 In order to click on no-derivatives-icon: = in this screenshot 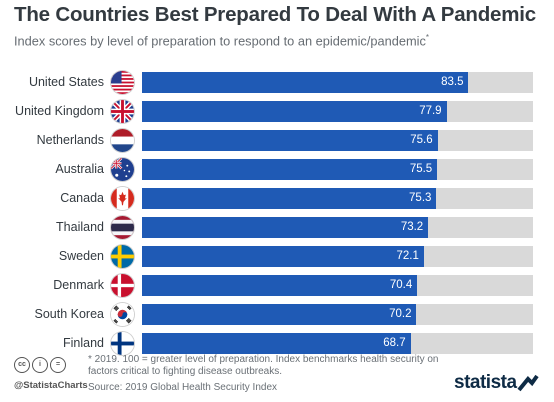, I will do `click(58, 365)`.